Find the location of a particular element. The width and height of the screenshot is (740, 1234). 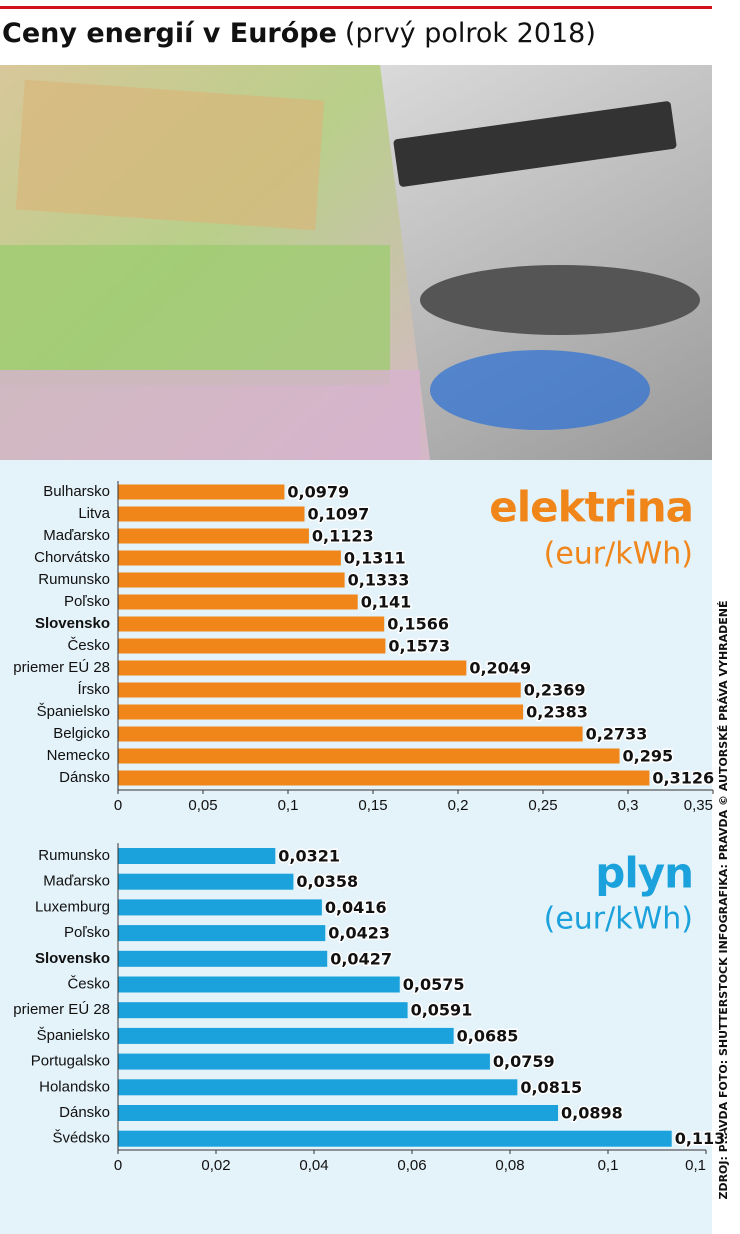

top-rule is located at coordinates (356, 7).